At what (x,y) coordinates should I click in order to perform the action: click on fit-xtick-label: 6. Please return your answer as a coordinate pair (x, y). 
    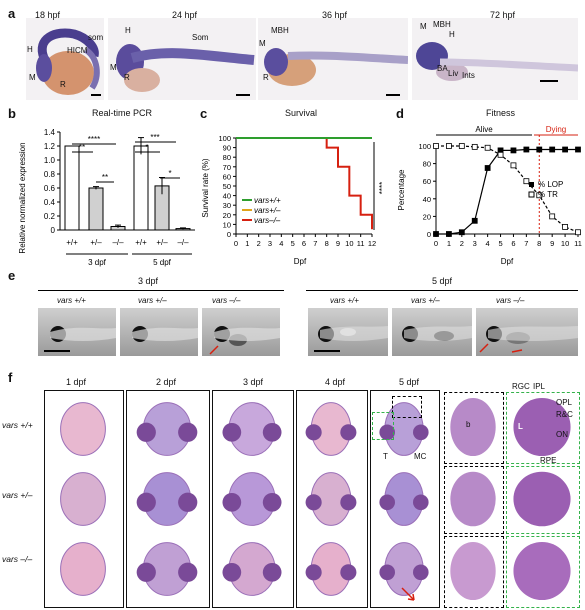
    Looking at the image, I should click on (513, 243).